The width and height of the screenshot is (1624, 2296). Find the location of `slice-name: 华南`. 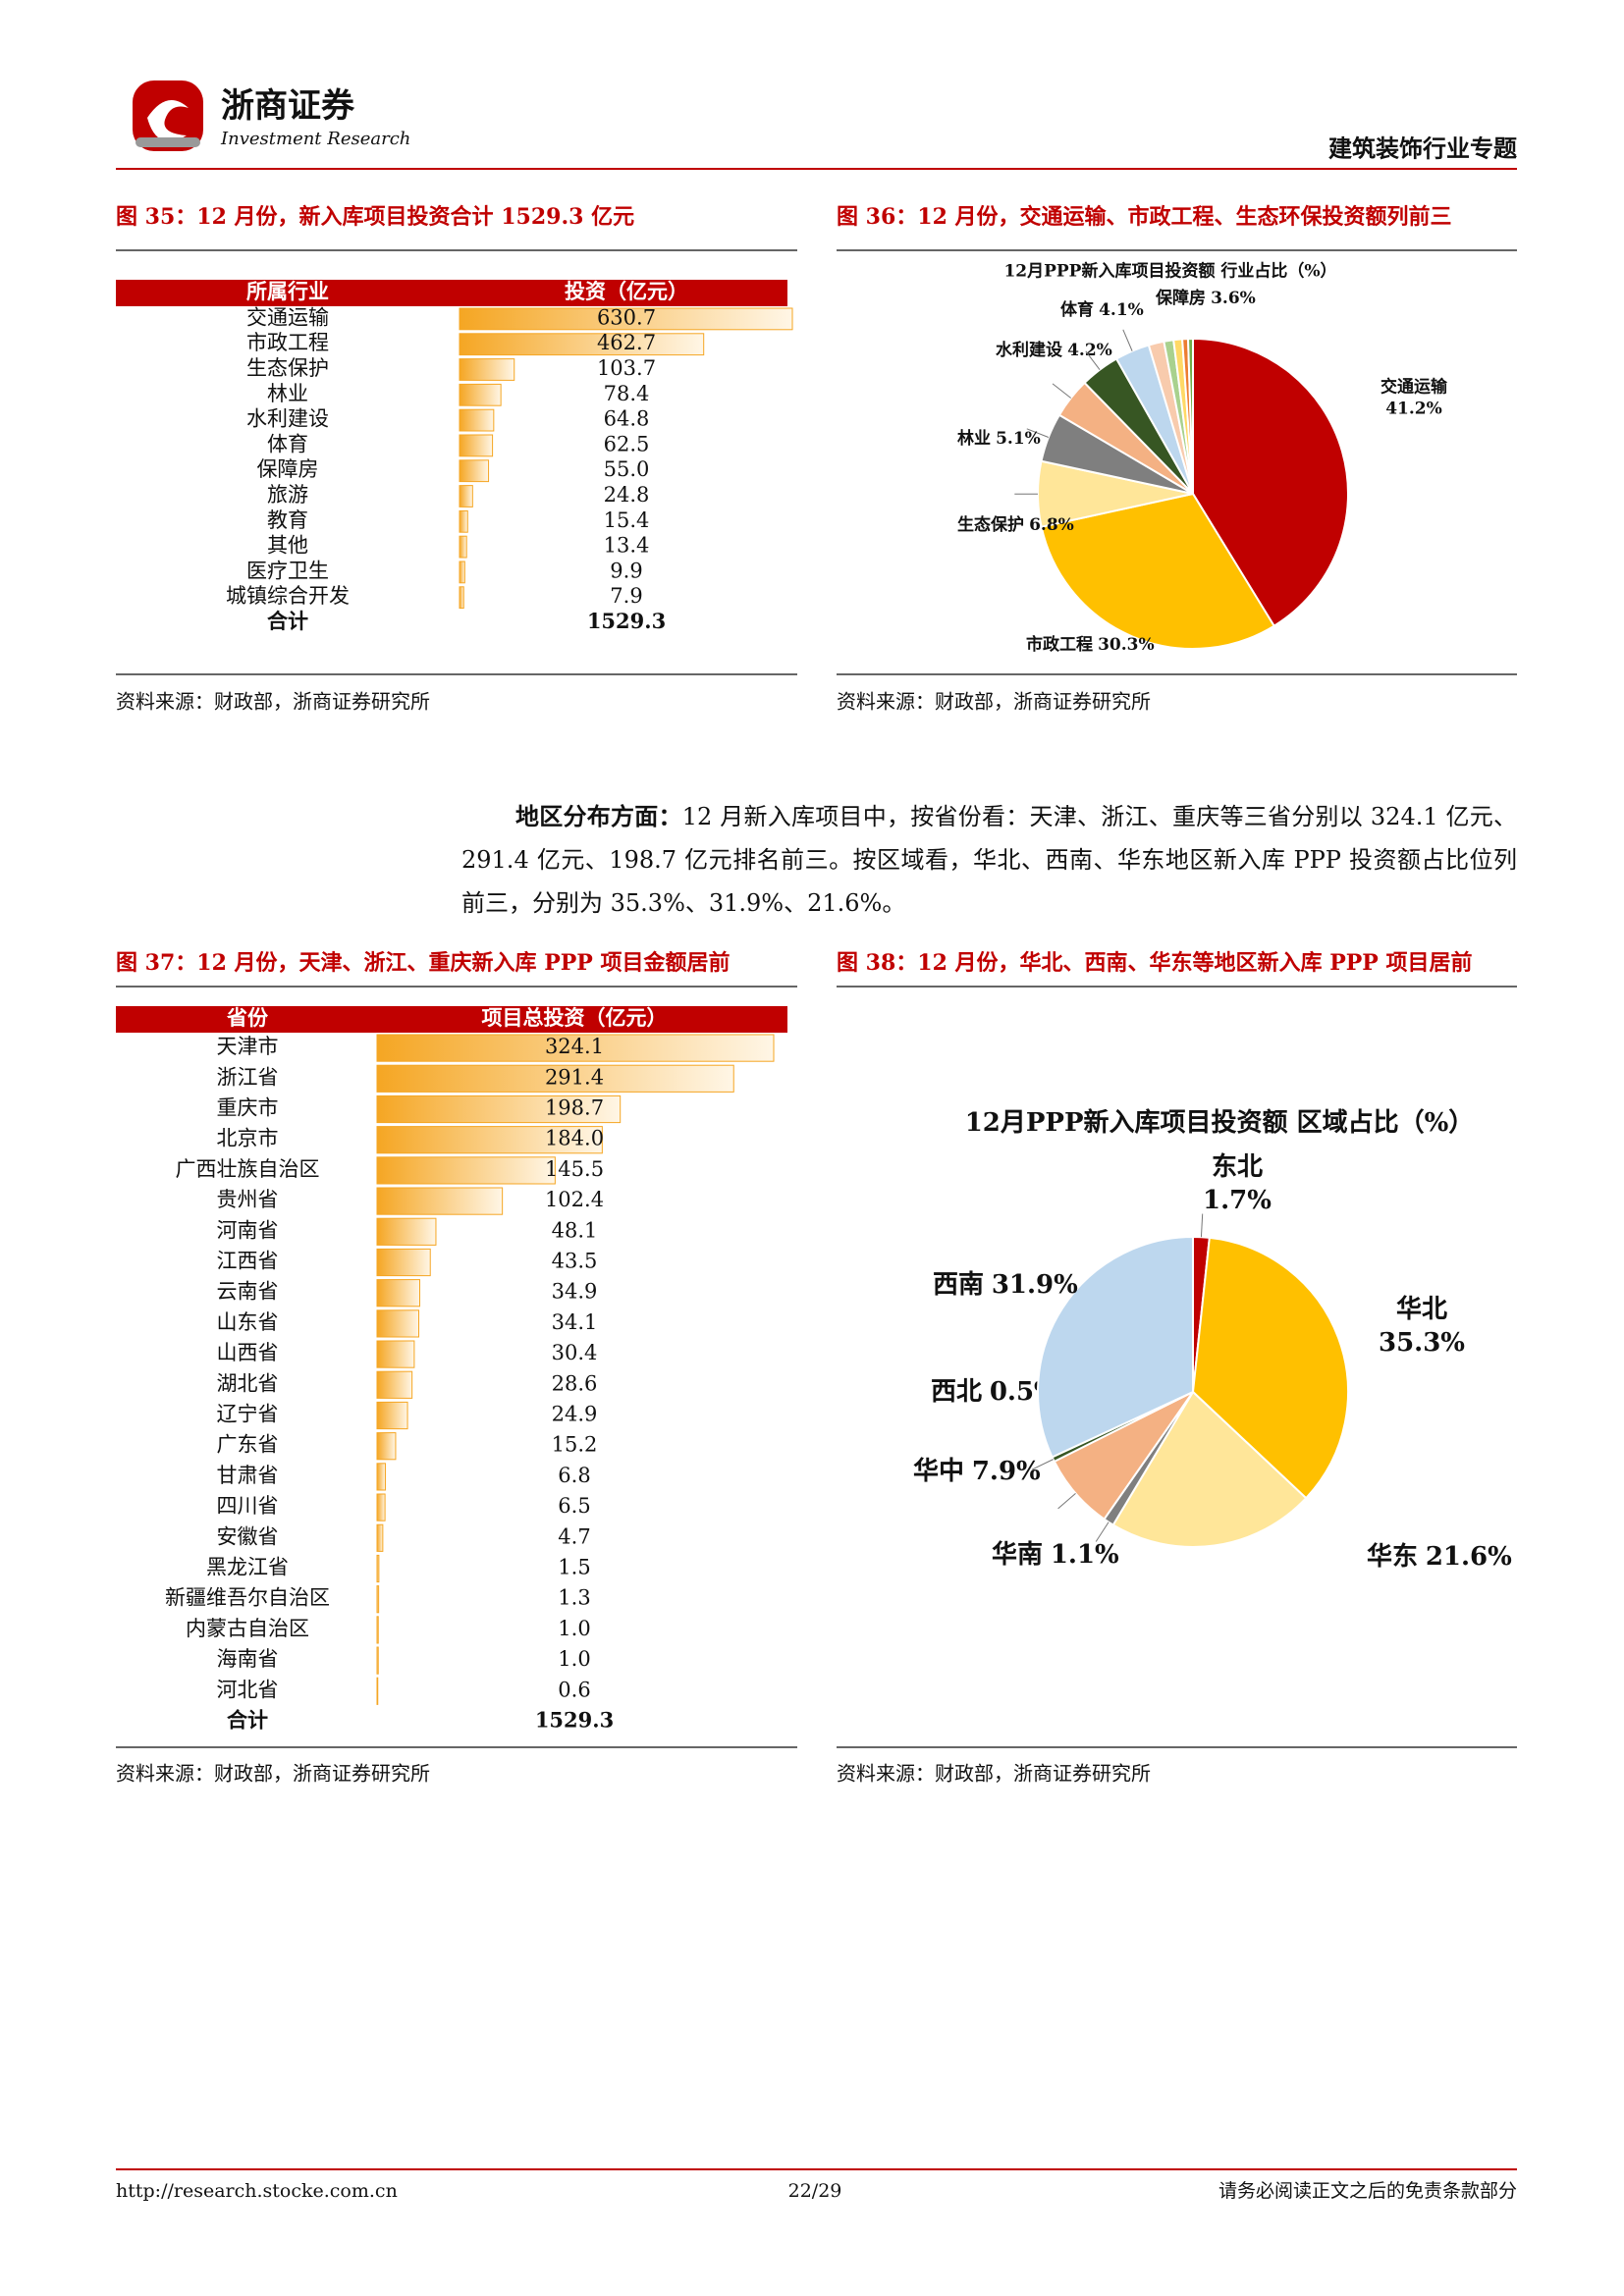

slice-name: 华南 is located at coordinates (1017, 1555).